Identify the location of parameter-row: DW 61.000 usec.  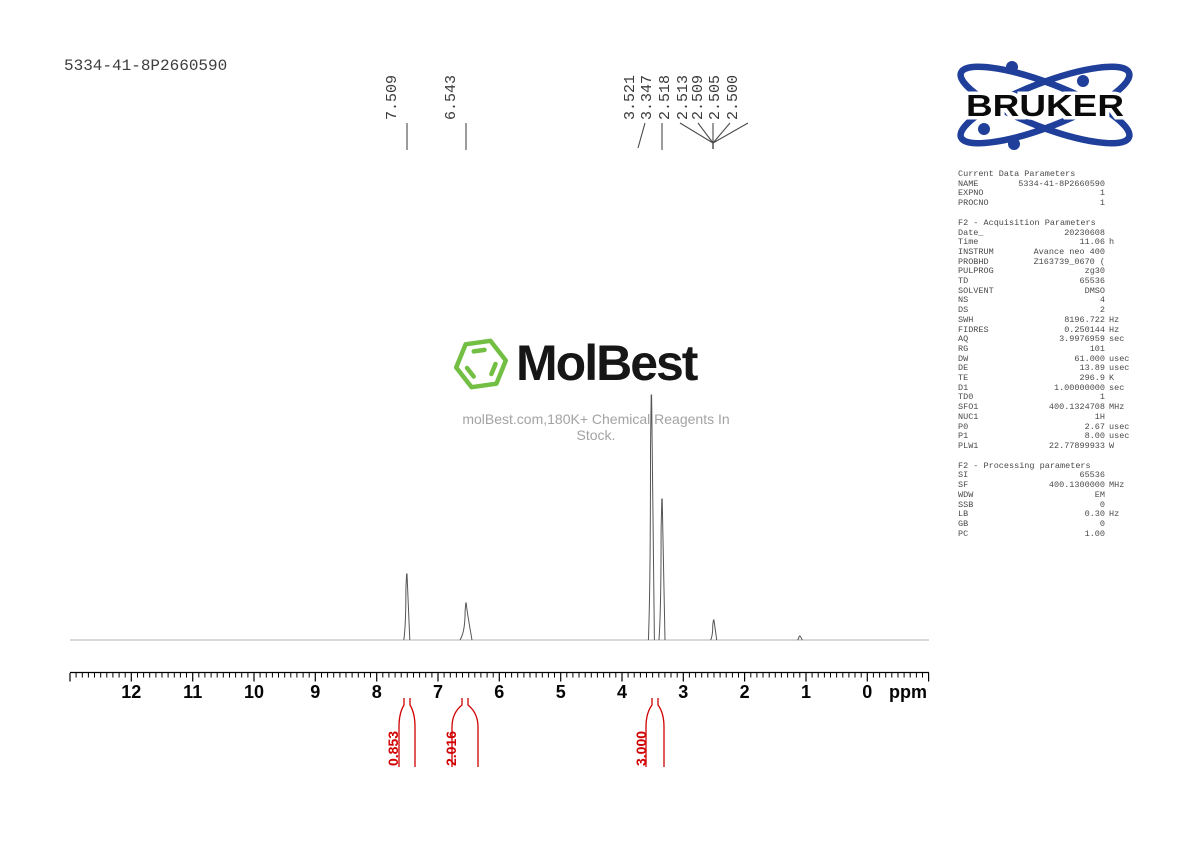
(1047, 359).